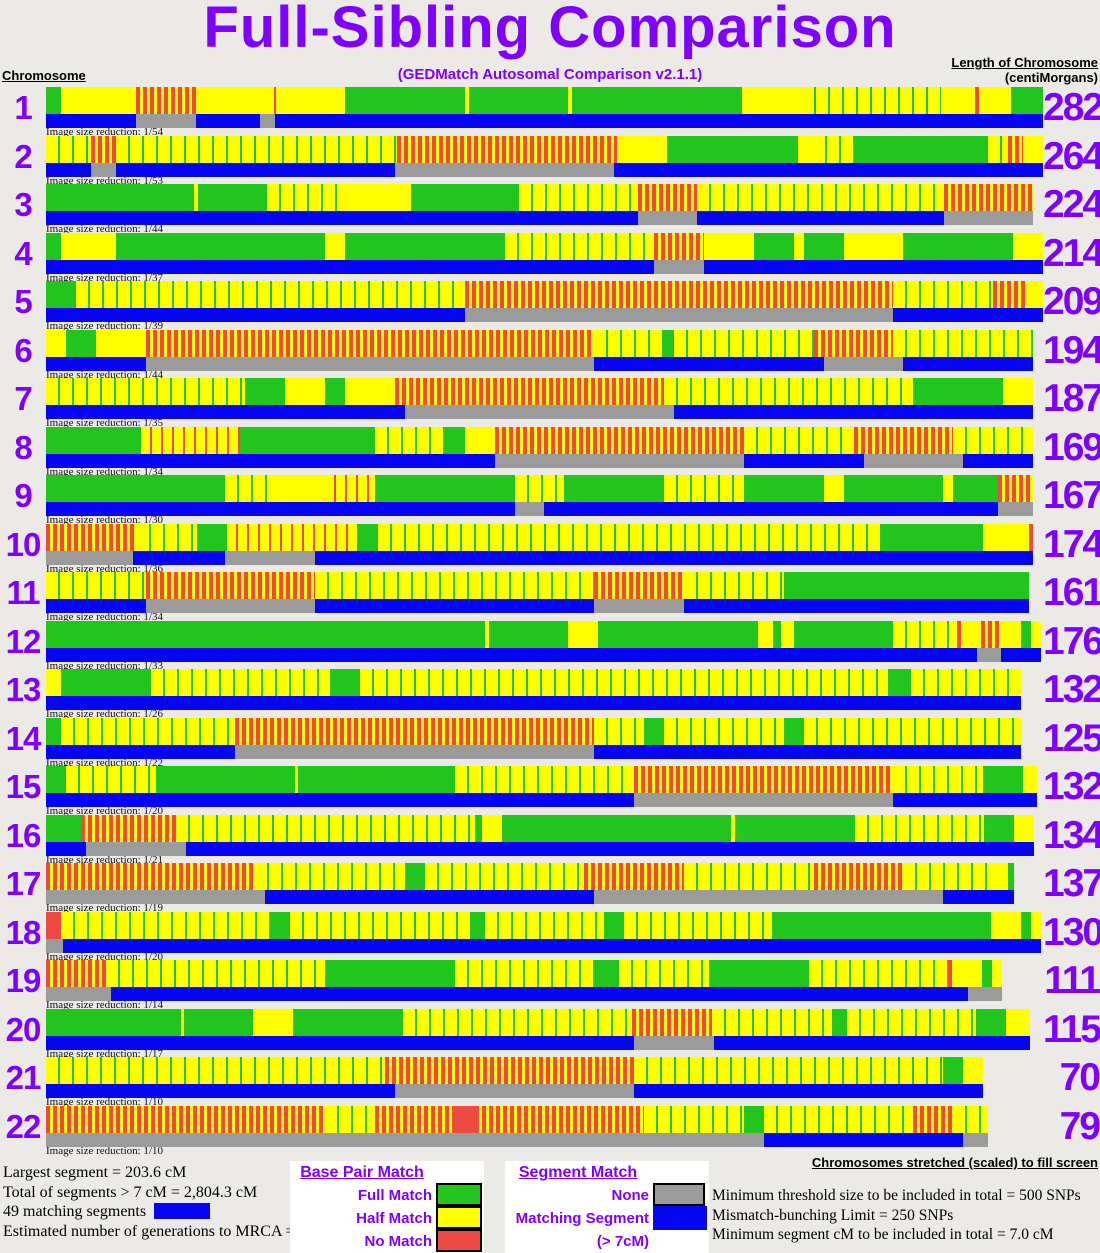  Describe the element at coordinates (23, 980) in the screenshot. I see `chromosome-number: 19` at that location.